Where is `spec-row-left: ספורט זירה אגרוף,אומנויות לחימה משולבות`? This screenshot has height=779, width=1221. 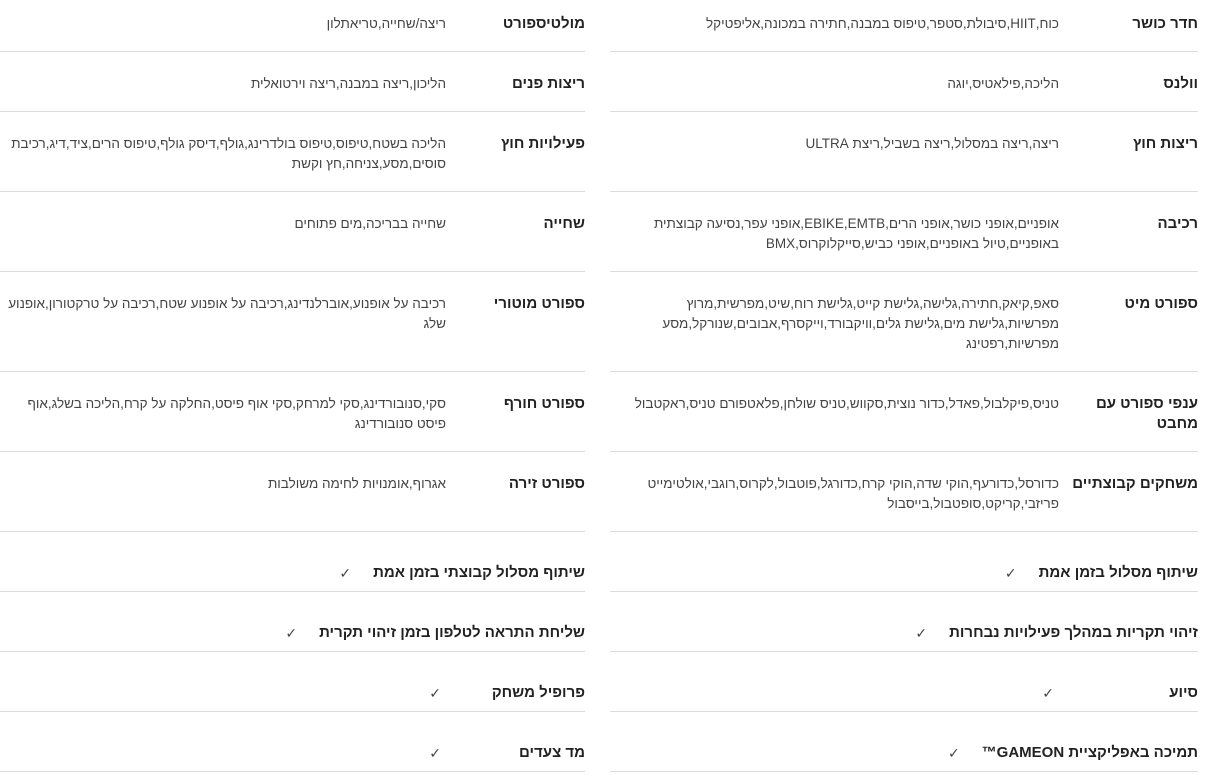 spec-row-left: ספורט זירה אגרוף,אומנויות לחימה משולבות is located at coordinates (292, 492).